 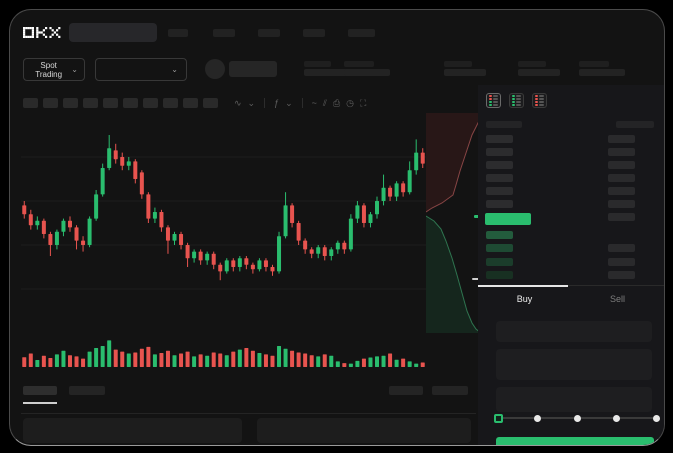 What do you see at coordinates (336, 103) in the screenshot?
I see `screenshot-icon: ⎙` at bounding box center [336, 103].